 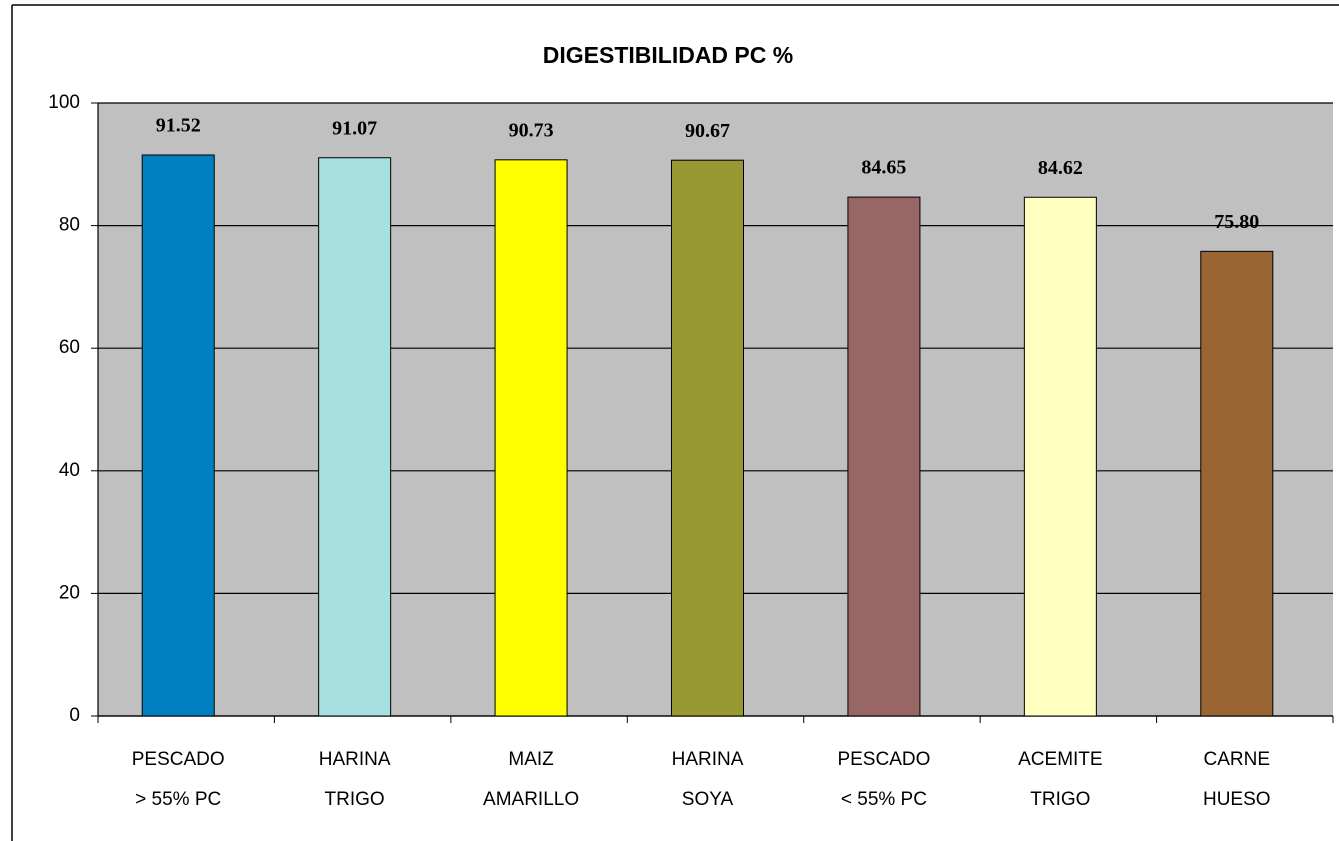 I want to click on value-label: 75.80, so click(x=1236, y=222).